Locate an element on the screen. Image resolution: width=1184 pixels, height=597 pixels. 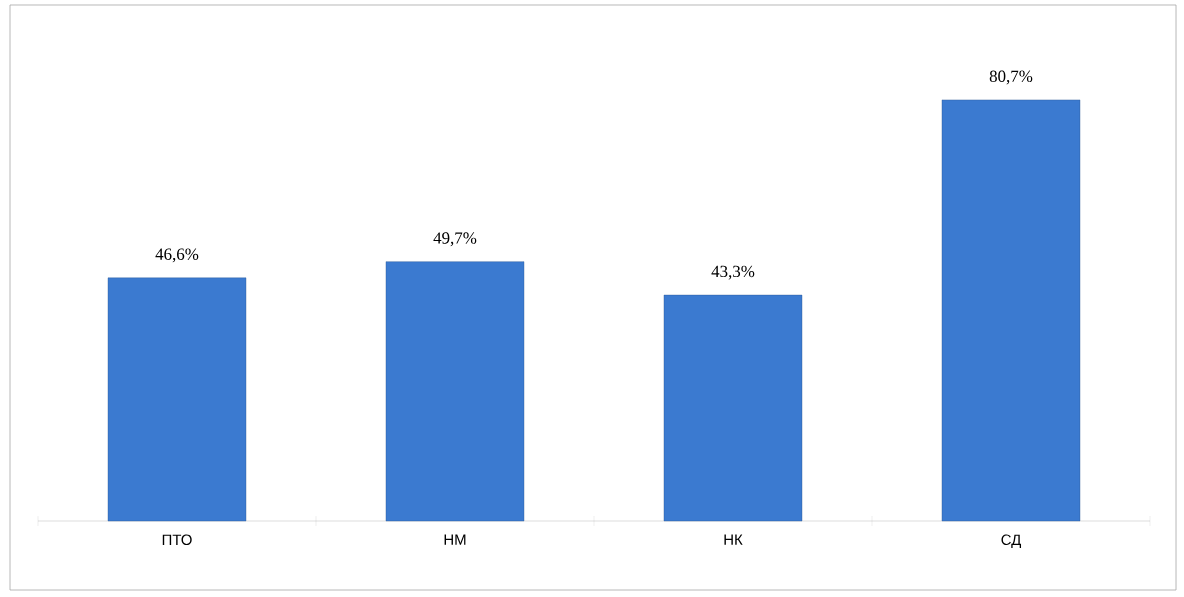
data-label: 46,6% is located at coordinates (177, 255).